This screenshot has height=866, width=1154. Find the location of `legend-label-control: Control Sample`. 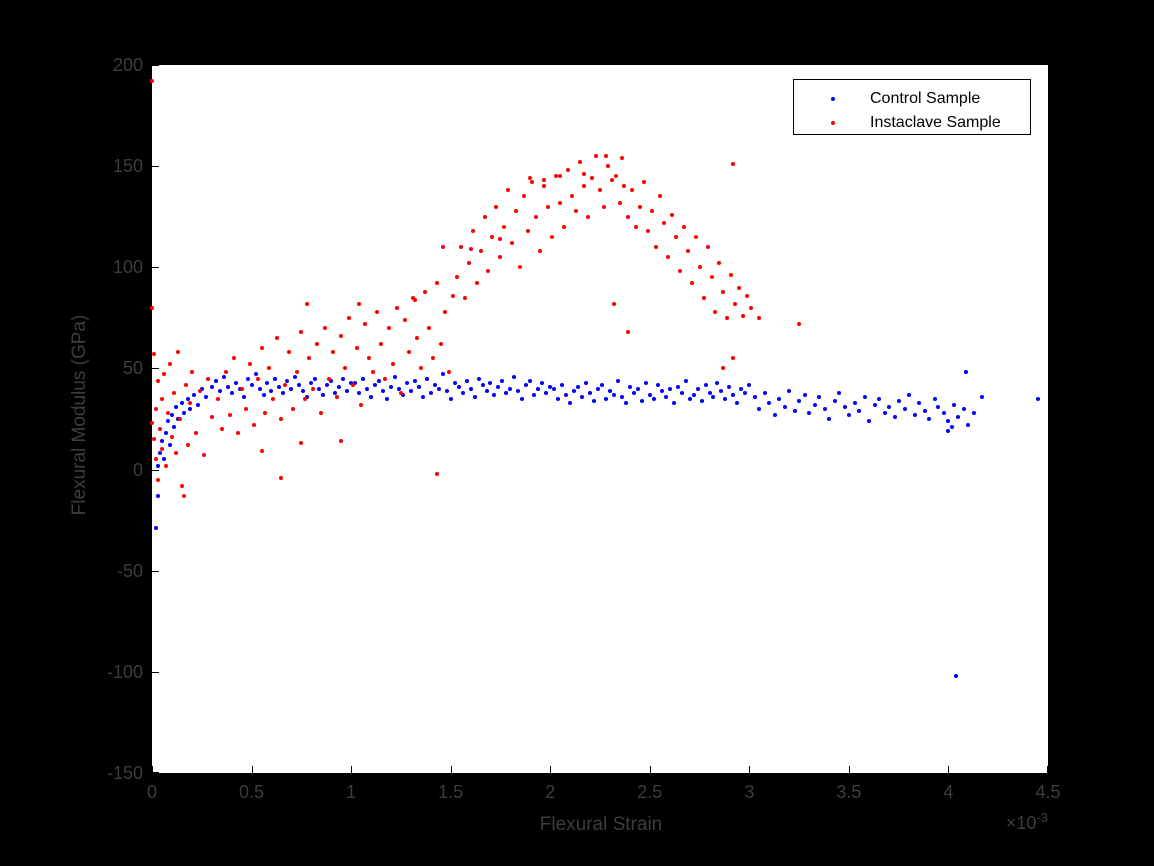

legend-label-control: Control Sample is located at coordinates (925, 98).